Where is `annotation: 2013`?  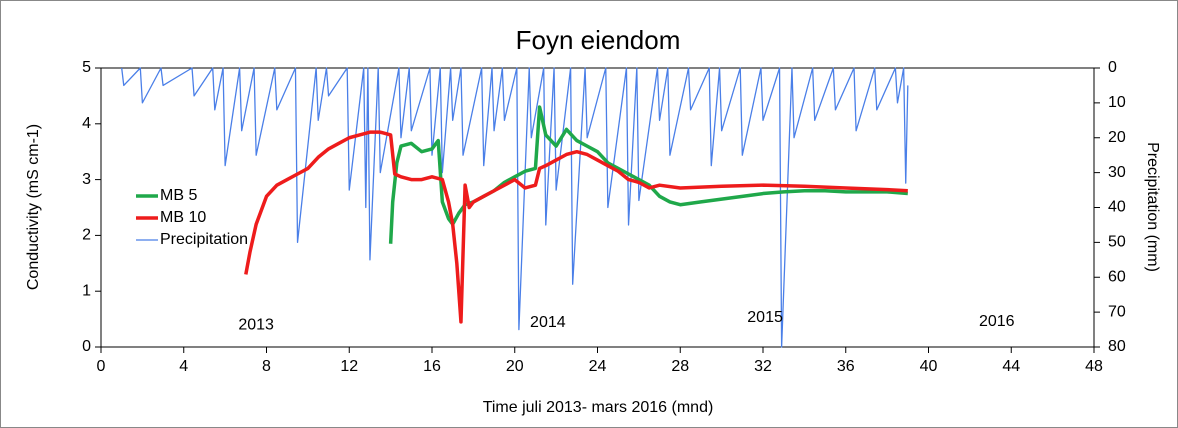 annotation: 2013 is located at coordinates (256, 324).